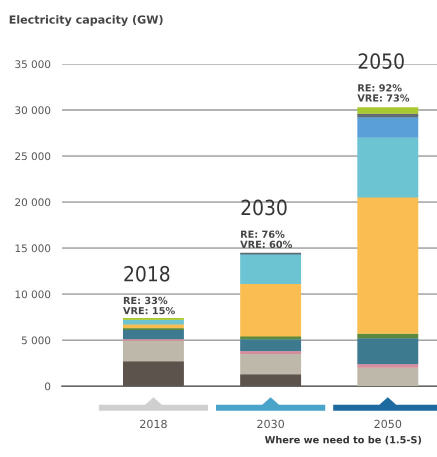  I want to click on y-tick-label: 30 000, so click(32, 110).